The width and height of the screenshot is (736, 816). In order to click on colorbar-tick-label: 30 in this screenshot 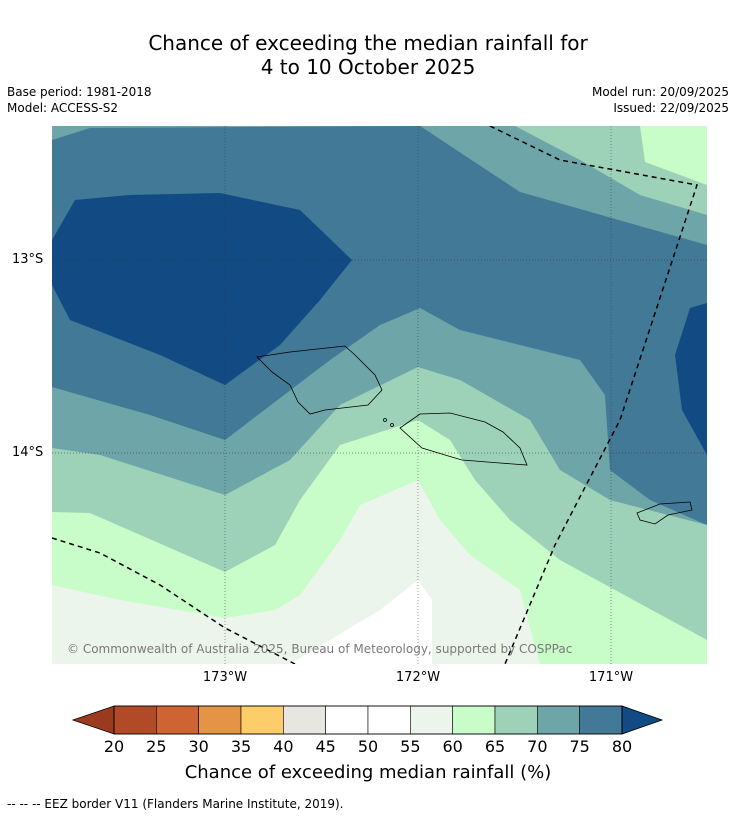, I will do `click(198, 746)`.